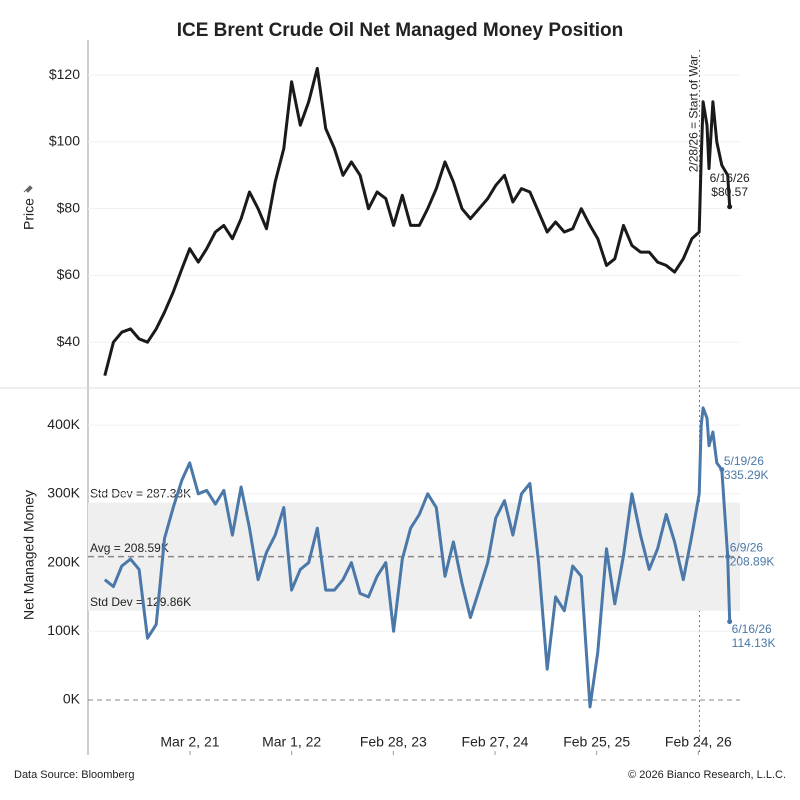 This screenshot has height=800, width=800. Describe the element at coordinates (63, 493) in the screenshot. I see `y-tick-label: 300K` at that location.